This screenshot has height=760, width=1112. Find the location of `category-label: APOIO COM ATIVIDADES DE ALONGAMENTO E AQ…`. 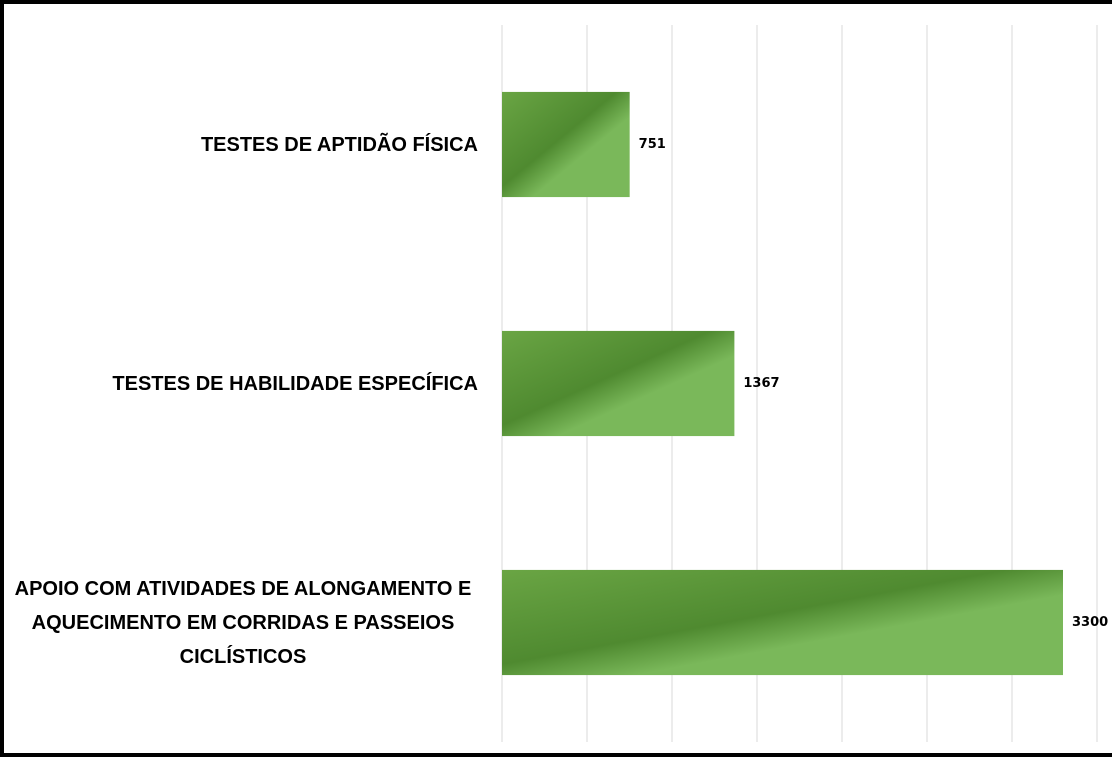

category-label: APOIO COM ATIVIDADES DE ALONGAMENTO E AQ… is located at coordinates (243, 622).